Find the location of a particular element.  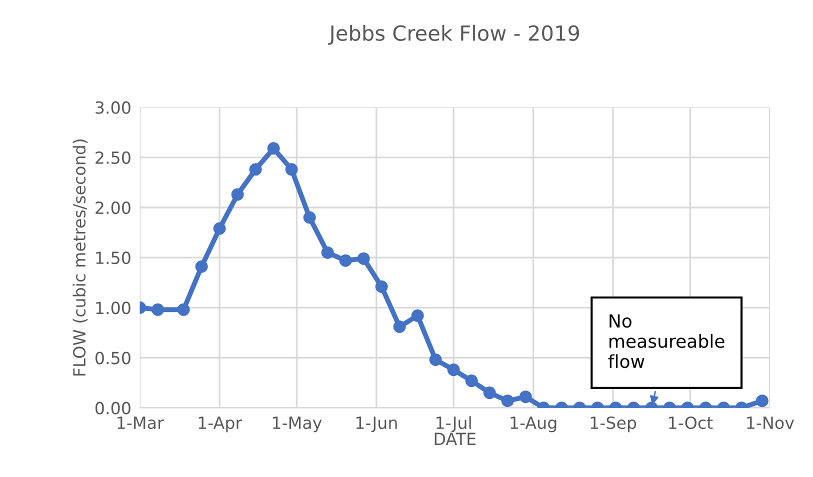

y-tick-label: 2.00 is located at coordinates (113, 207).